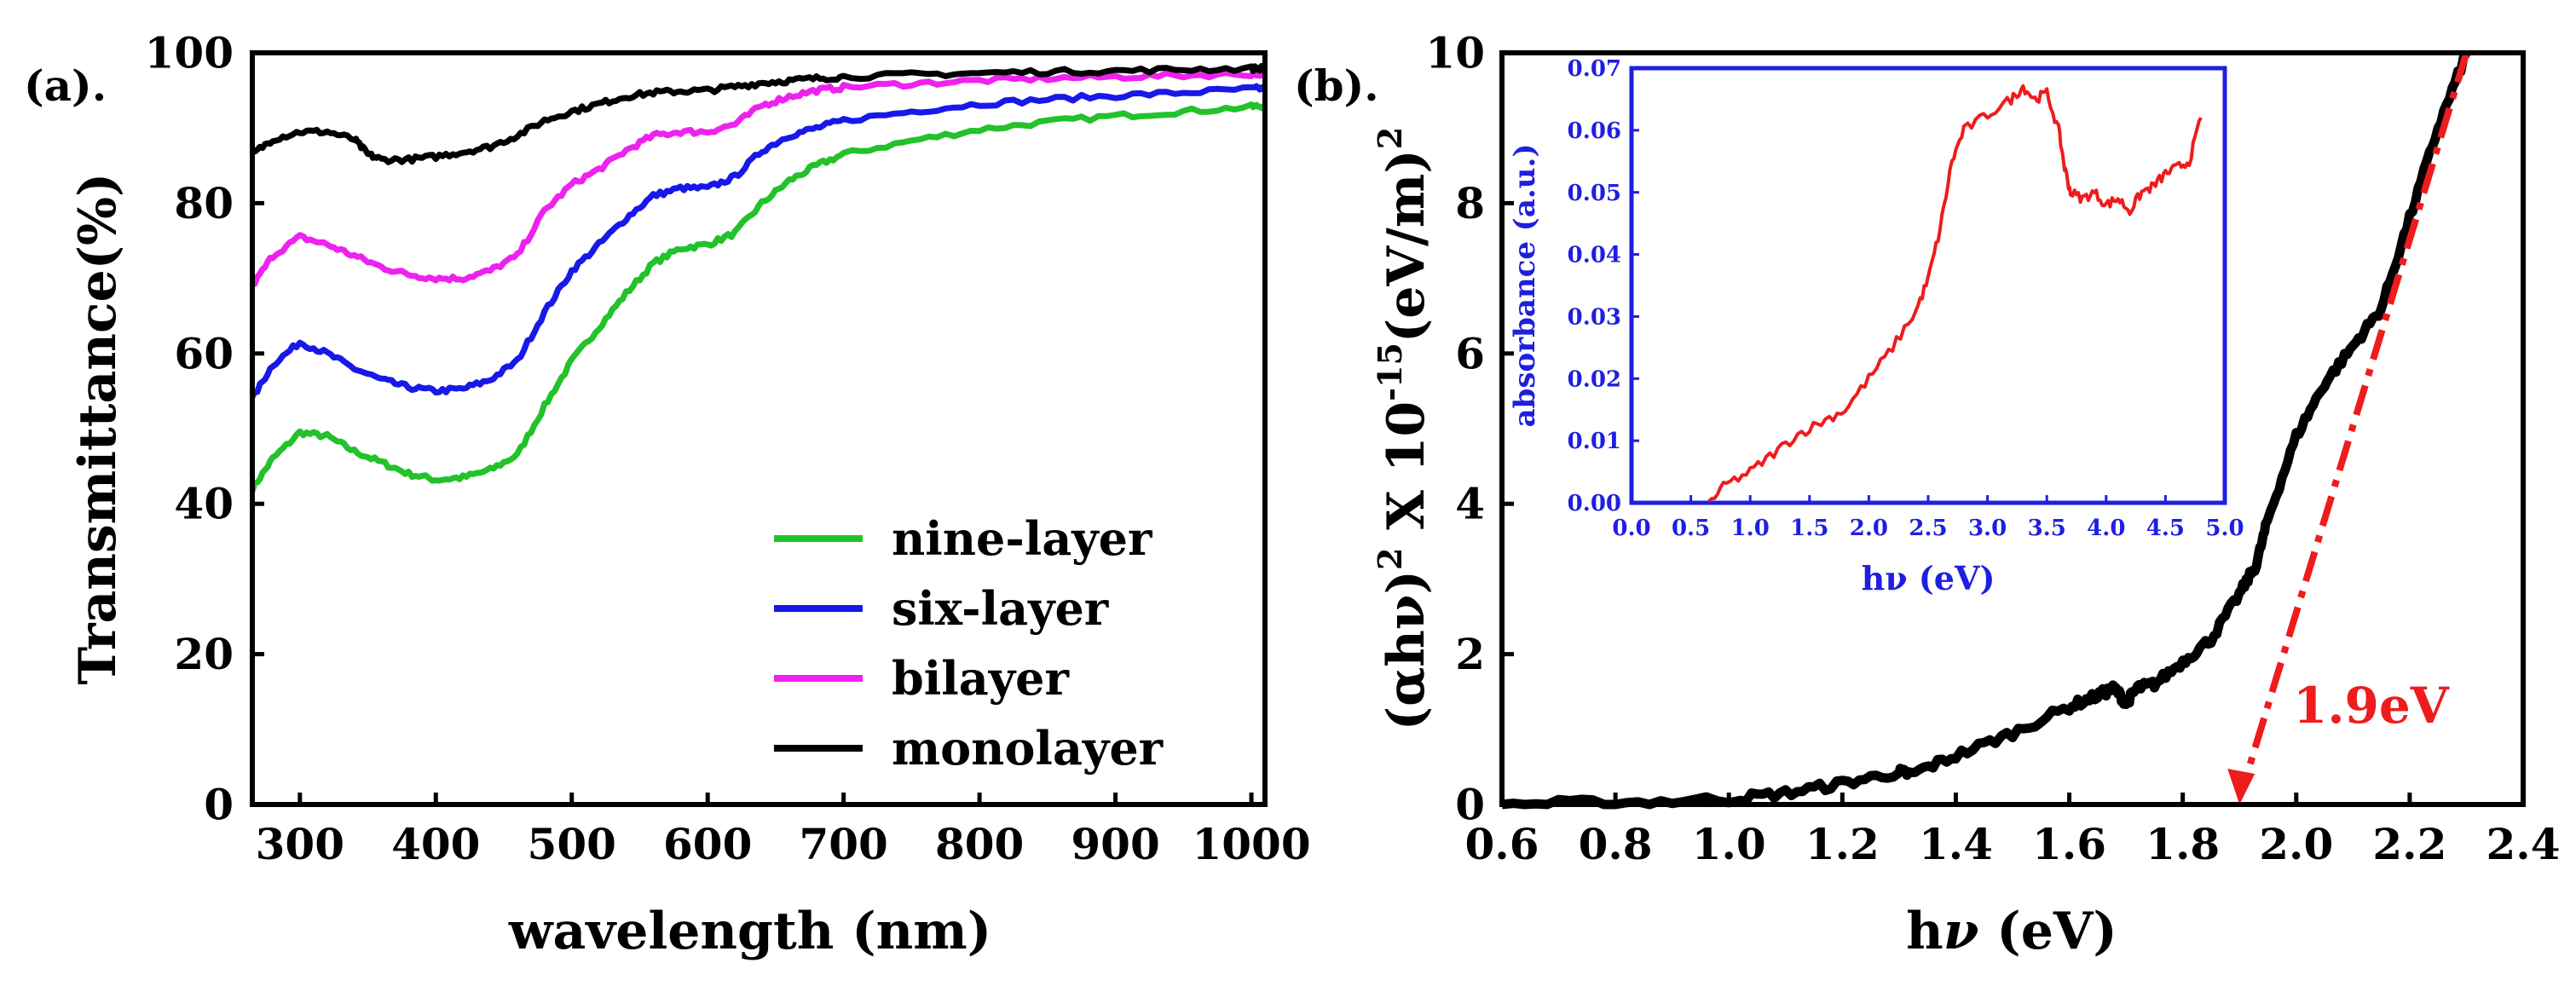 This screenshot has width=2576, height=986. Describe the element at coordinates (1987, 528) in the screenshot. I see `x-tick-label: 3.0` at that location.